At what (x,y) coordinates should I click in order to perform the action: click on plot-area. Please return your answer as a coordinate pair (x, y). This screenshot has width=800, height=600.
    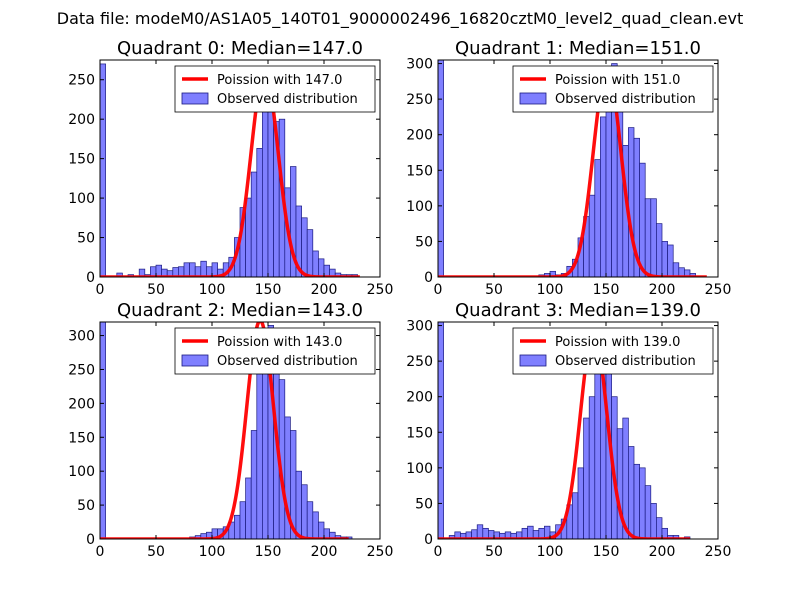
    Looking at the image, I should click on (226, 430).